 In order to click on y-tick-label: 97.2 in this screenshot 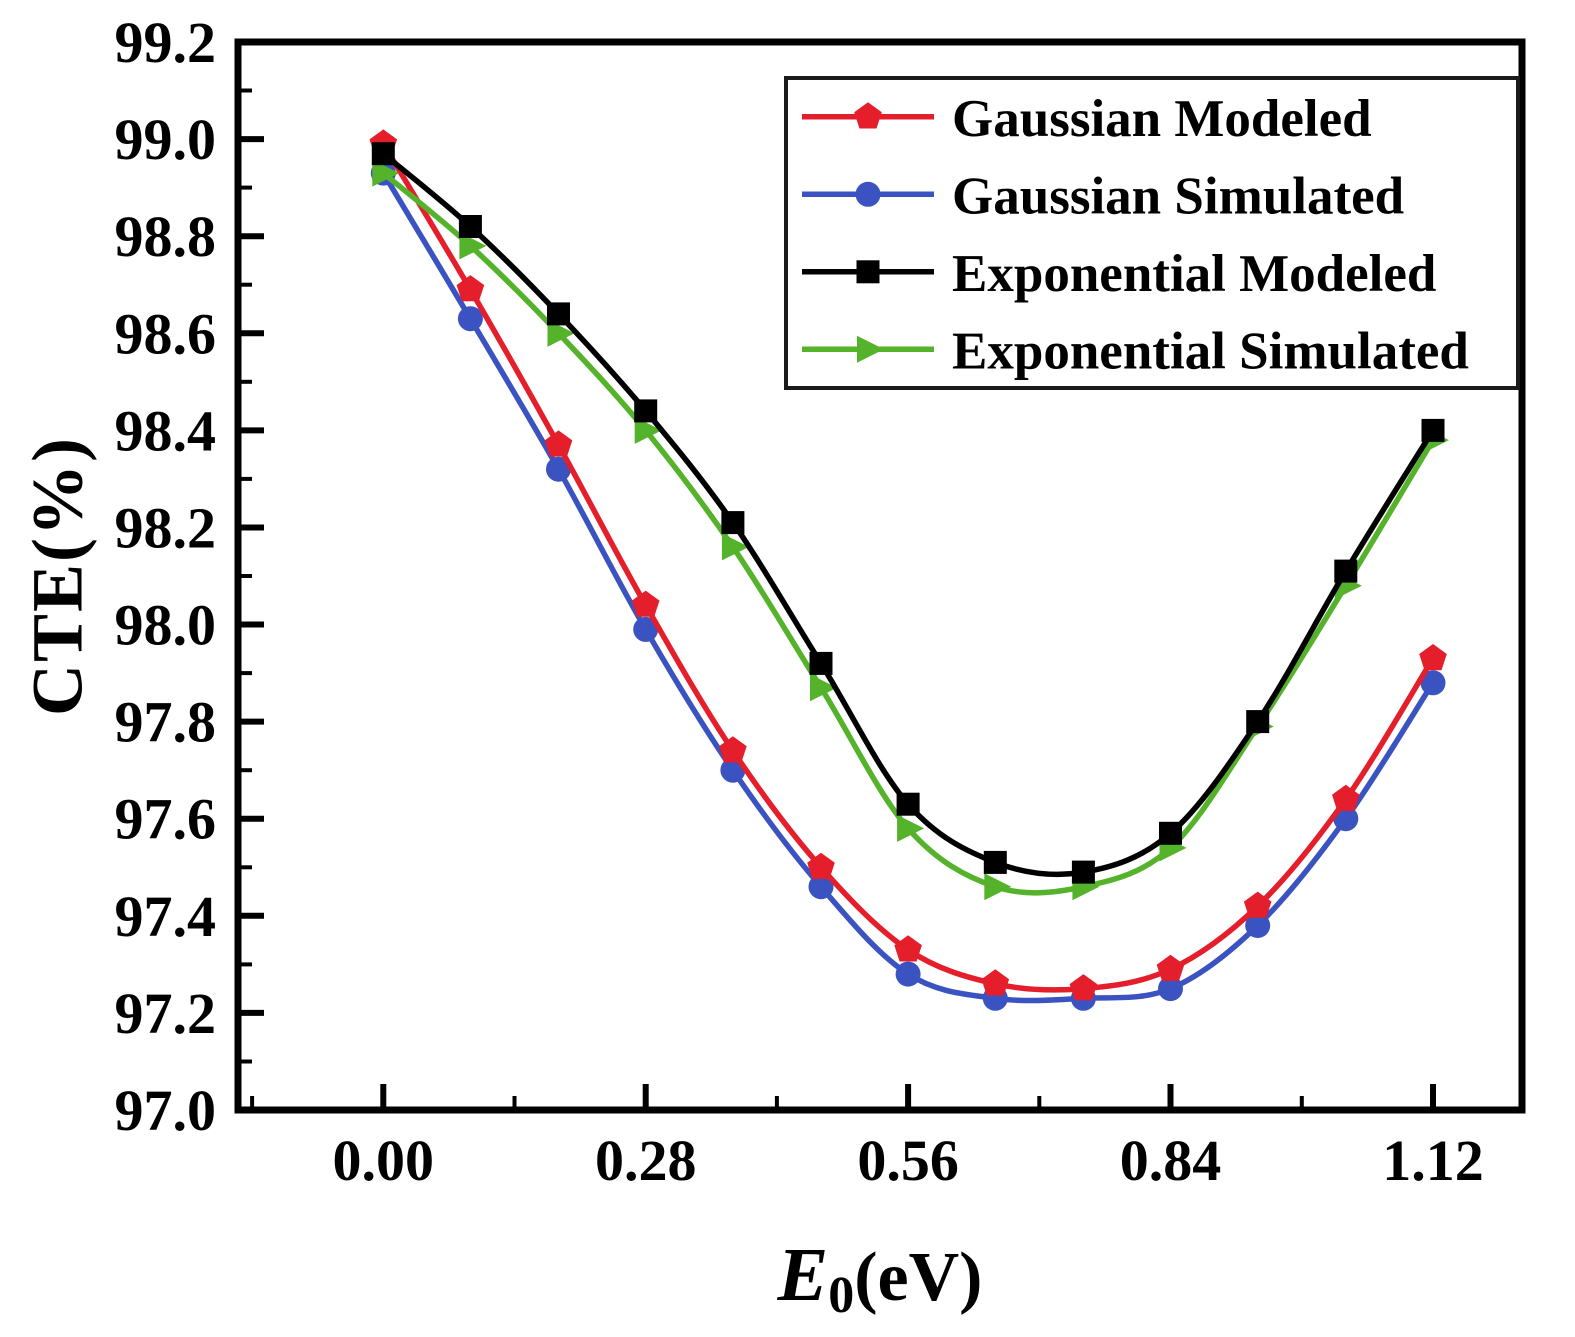, I will do `click(166, 1013)`.